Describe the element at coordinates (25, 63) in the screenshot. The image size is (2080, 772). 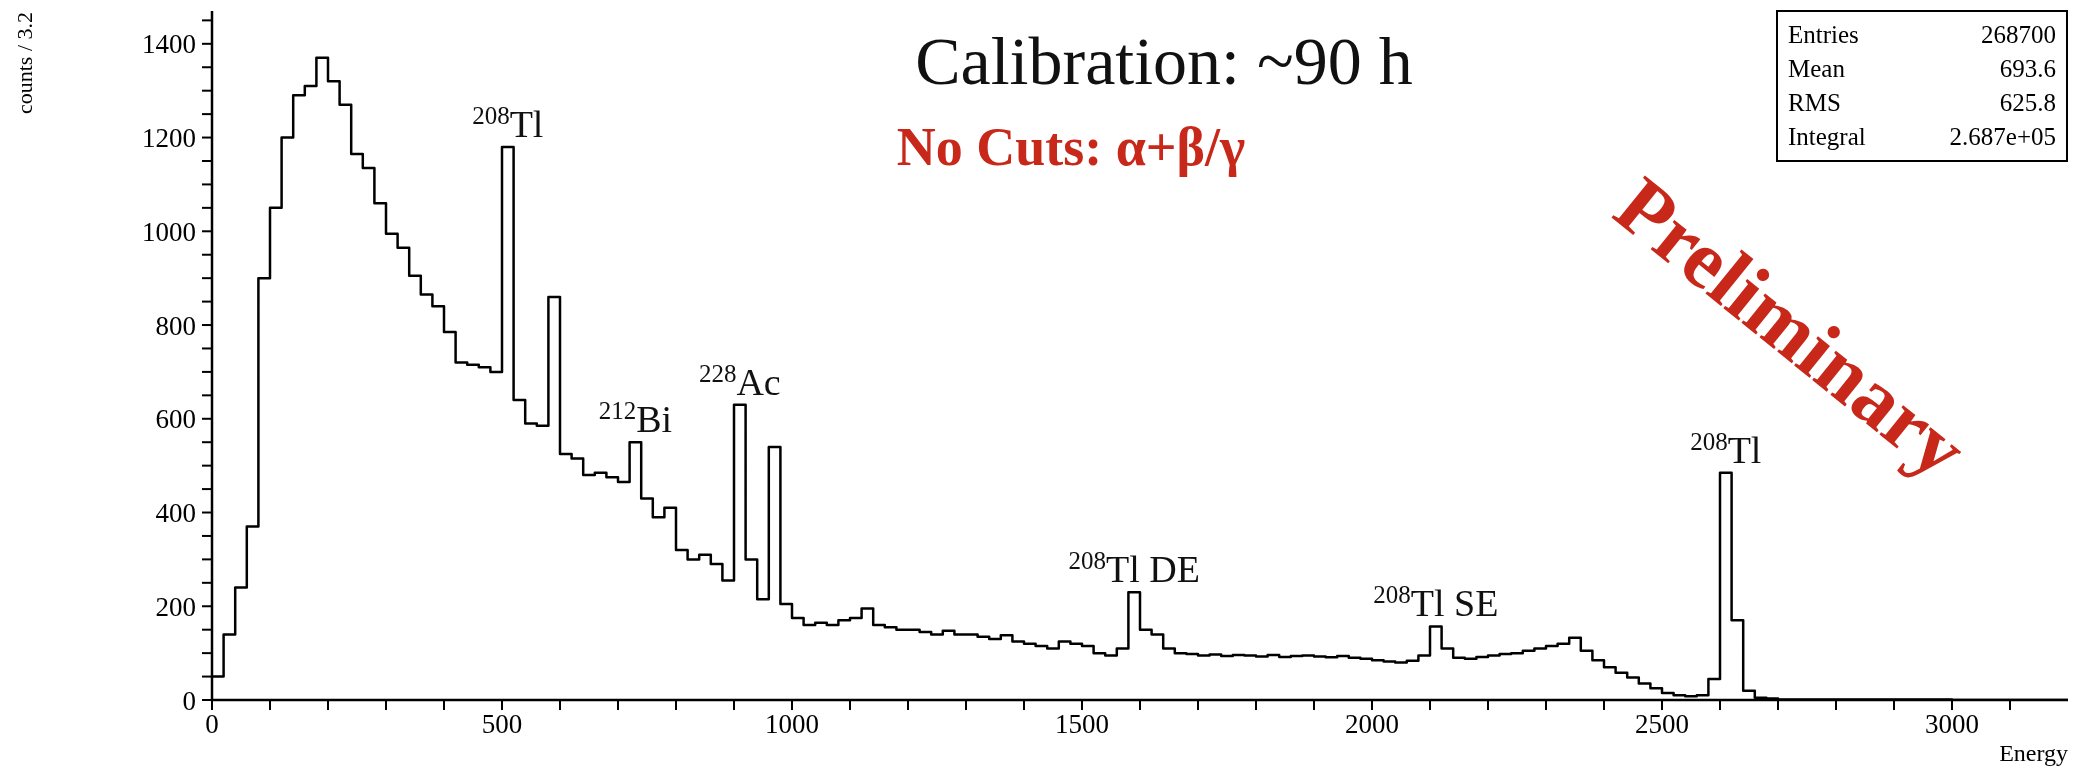
I see `y-axis-title: counts / 3.2` at that location.